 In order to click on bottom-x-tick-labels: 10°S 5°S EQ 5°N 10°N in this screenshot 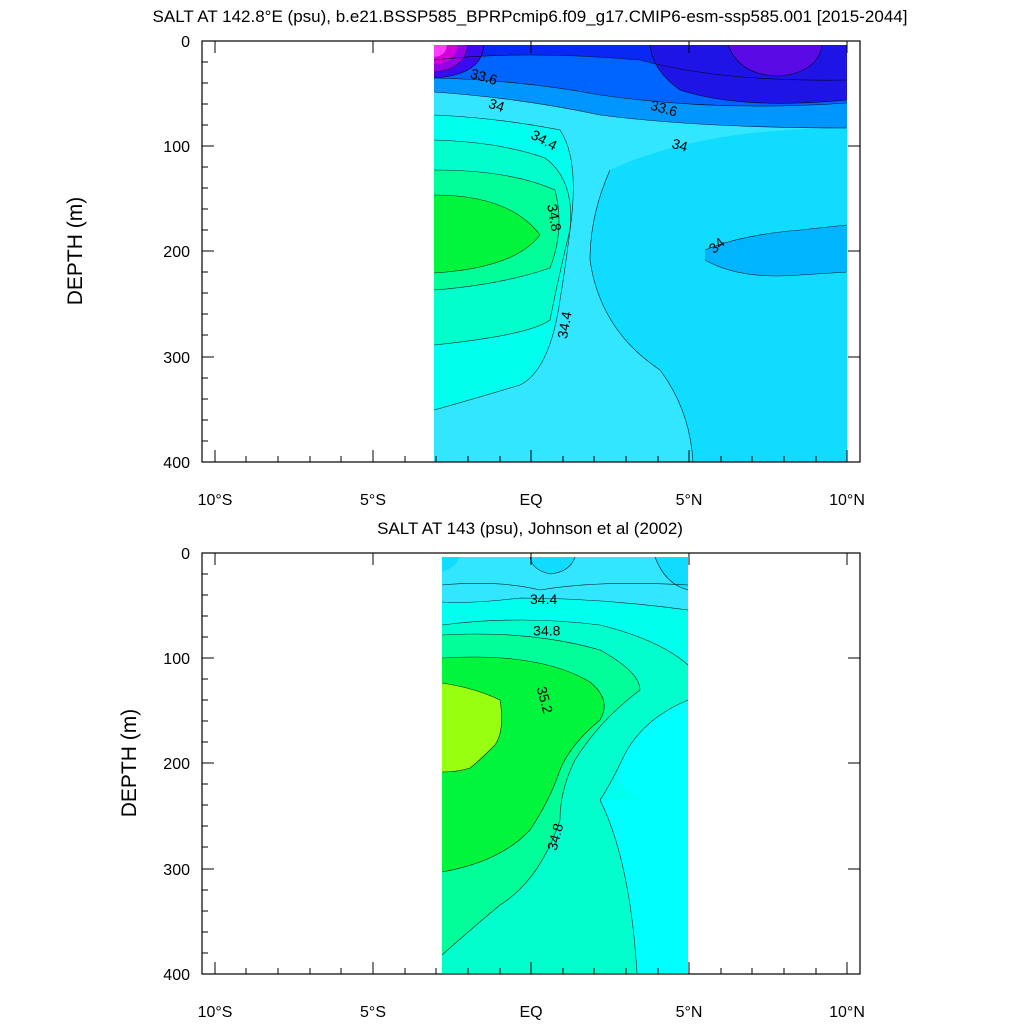, I will do `click(531, 1012)`.